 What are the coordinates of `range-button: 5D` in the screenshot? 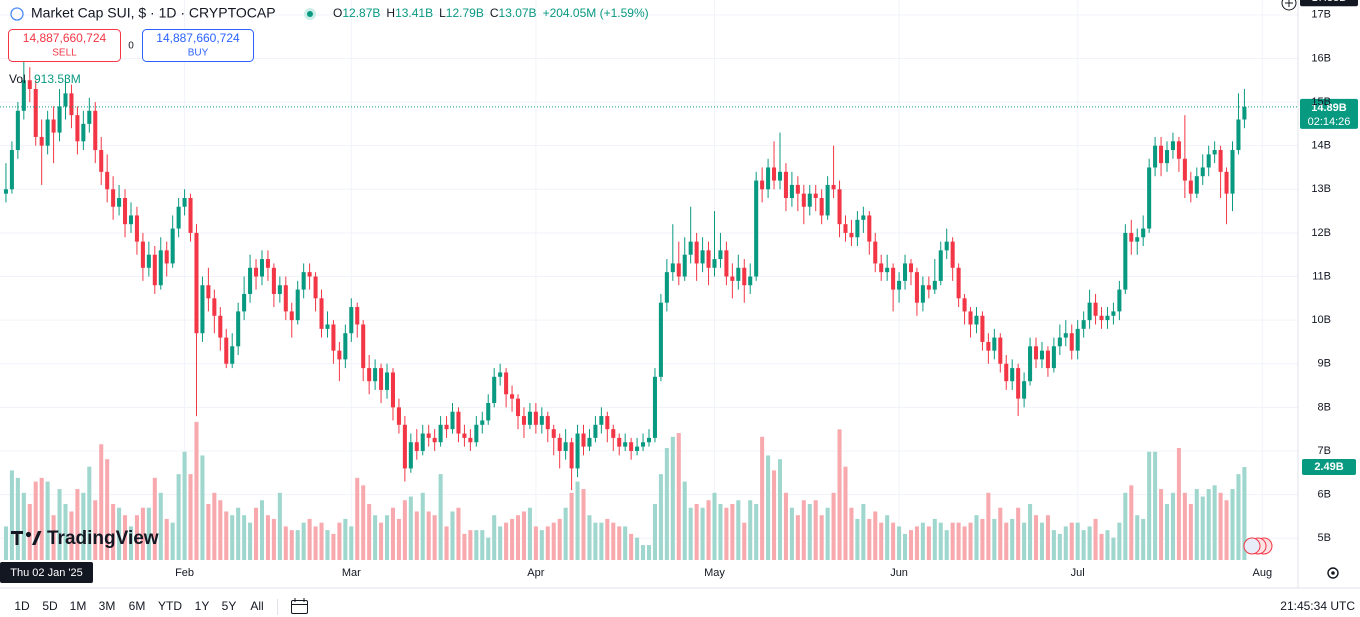 It's located at (50, 606).